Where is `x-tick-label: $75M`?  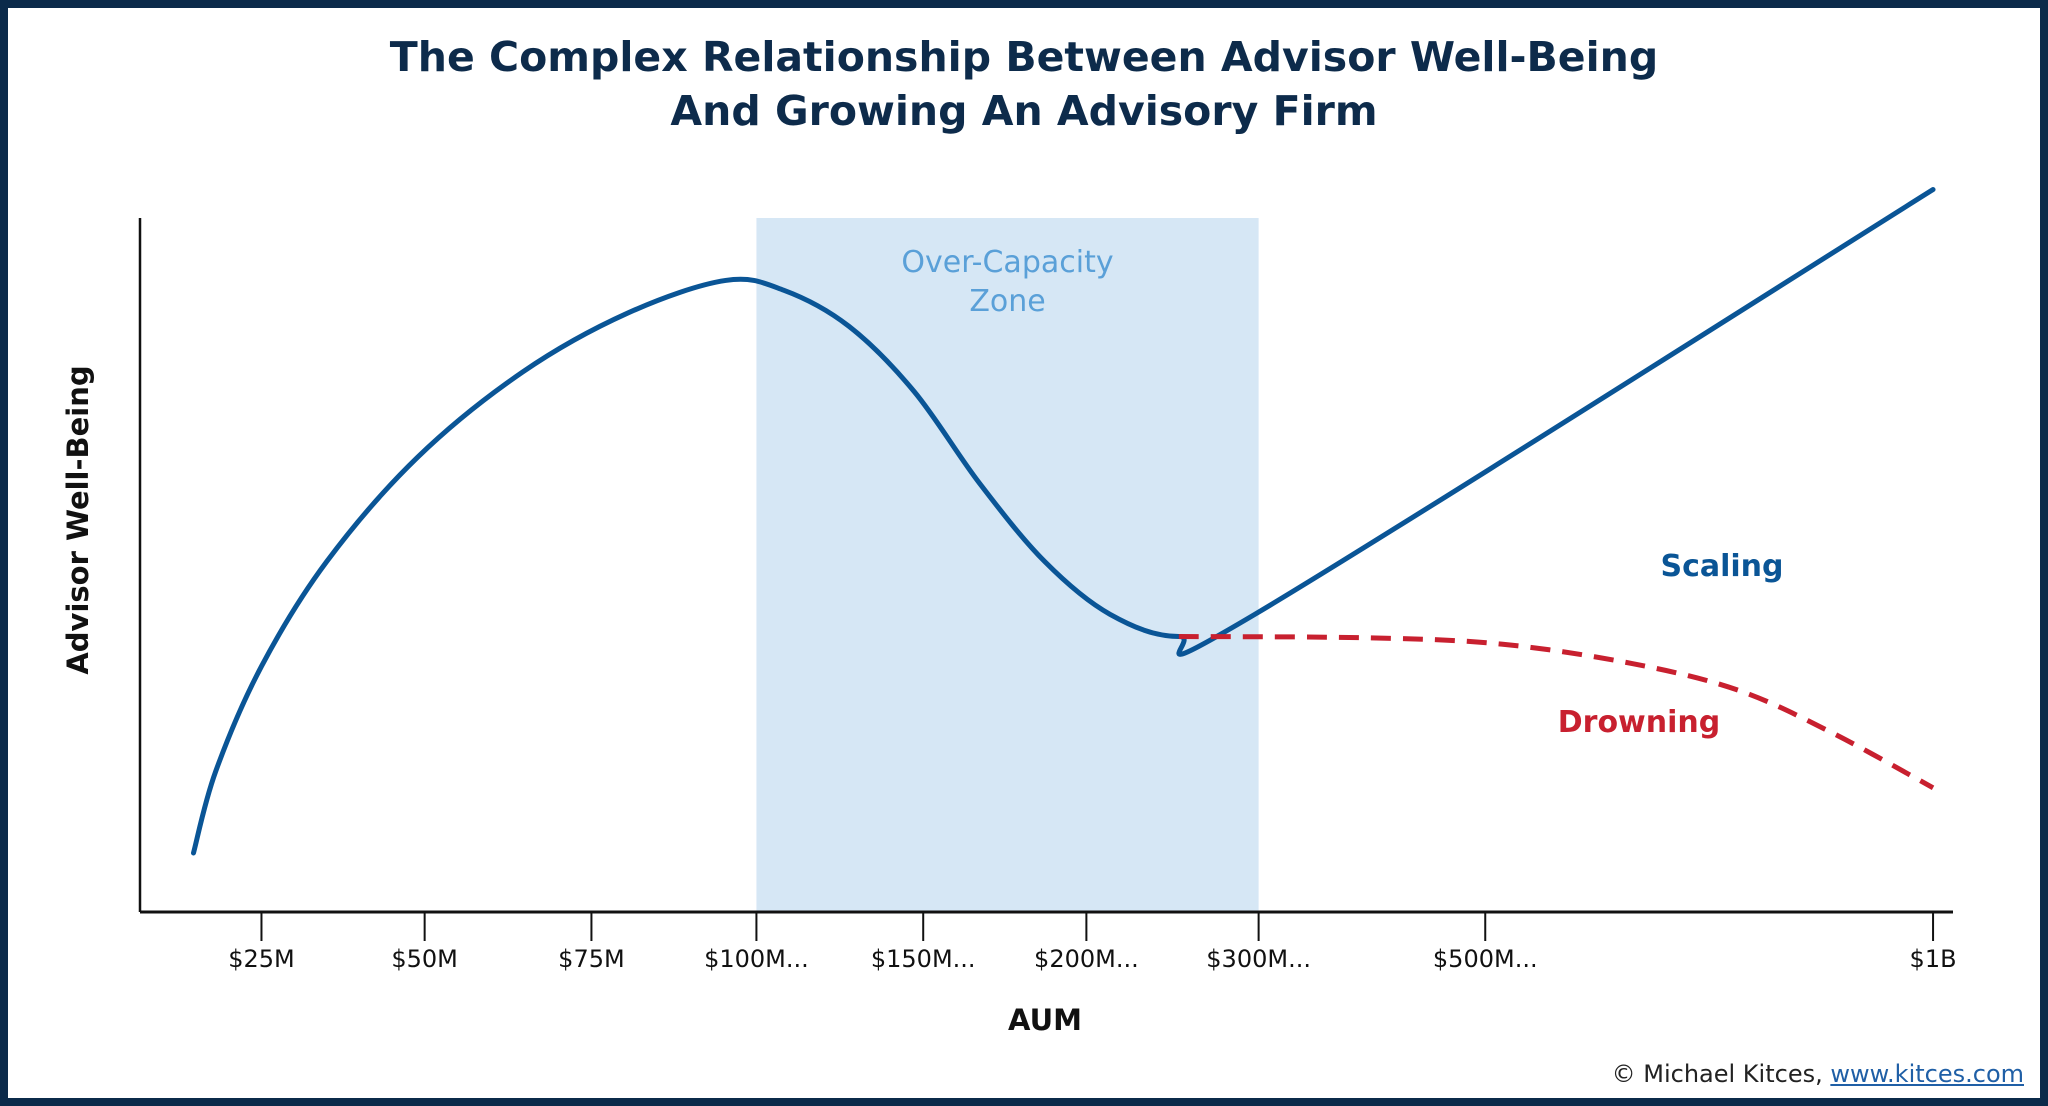 x-tick-label: $75M is located at coordinates (591, 959).